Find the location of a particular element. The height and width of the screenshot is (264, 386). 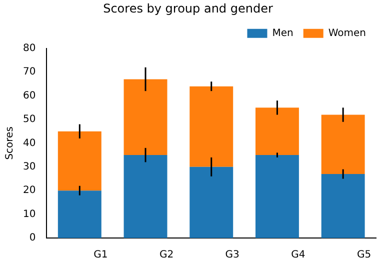

x-tick-label: G4 is located at coordinates (298, 255).